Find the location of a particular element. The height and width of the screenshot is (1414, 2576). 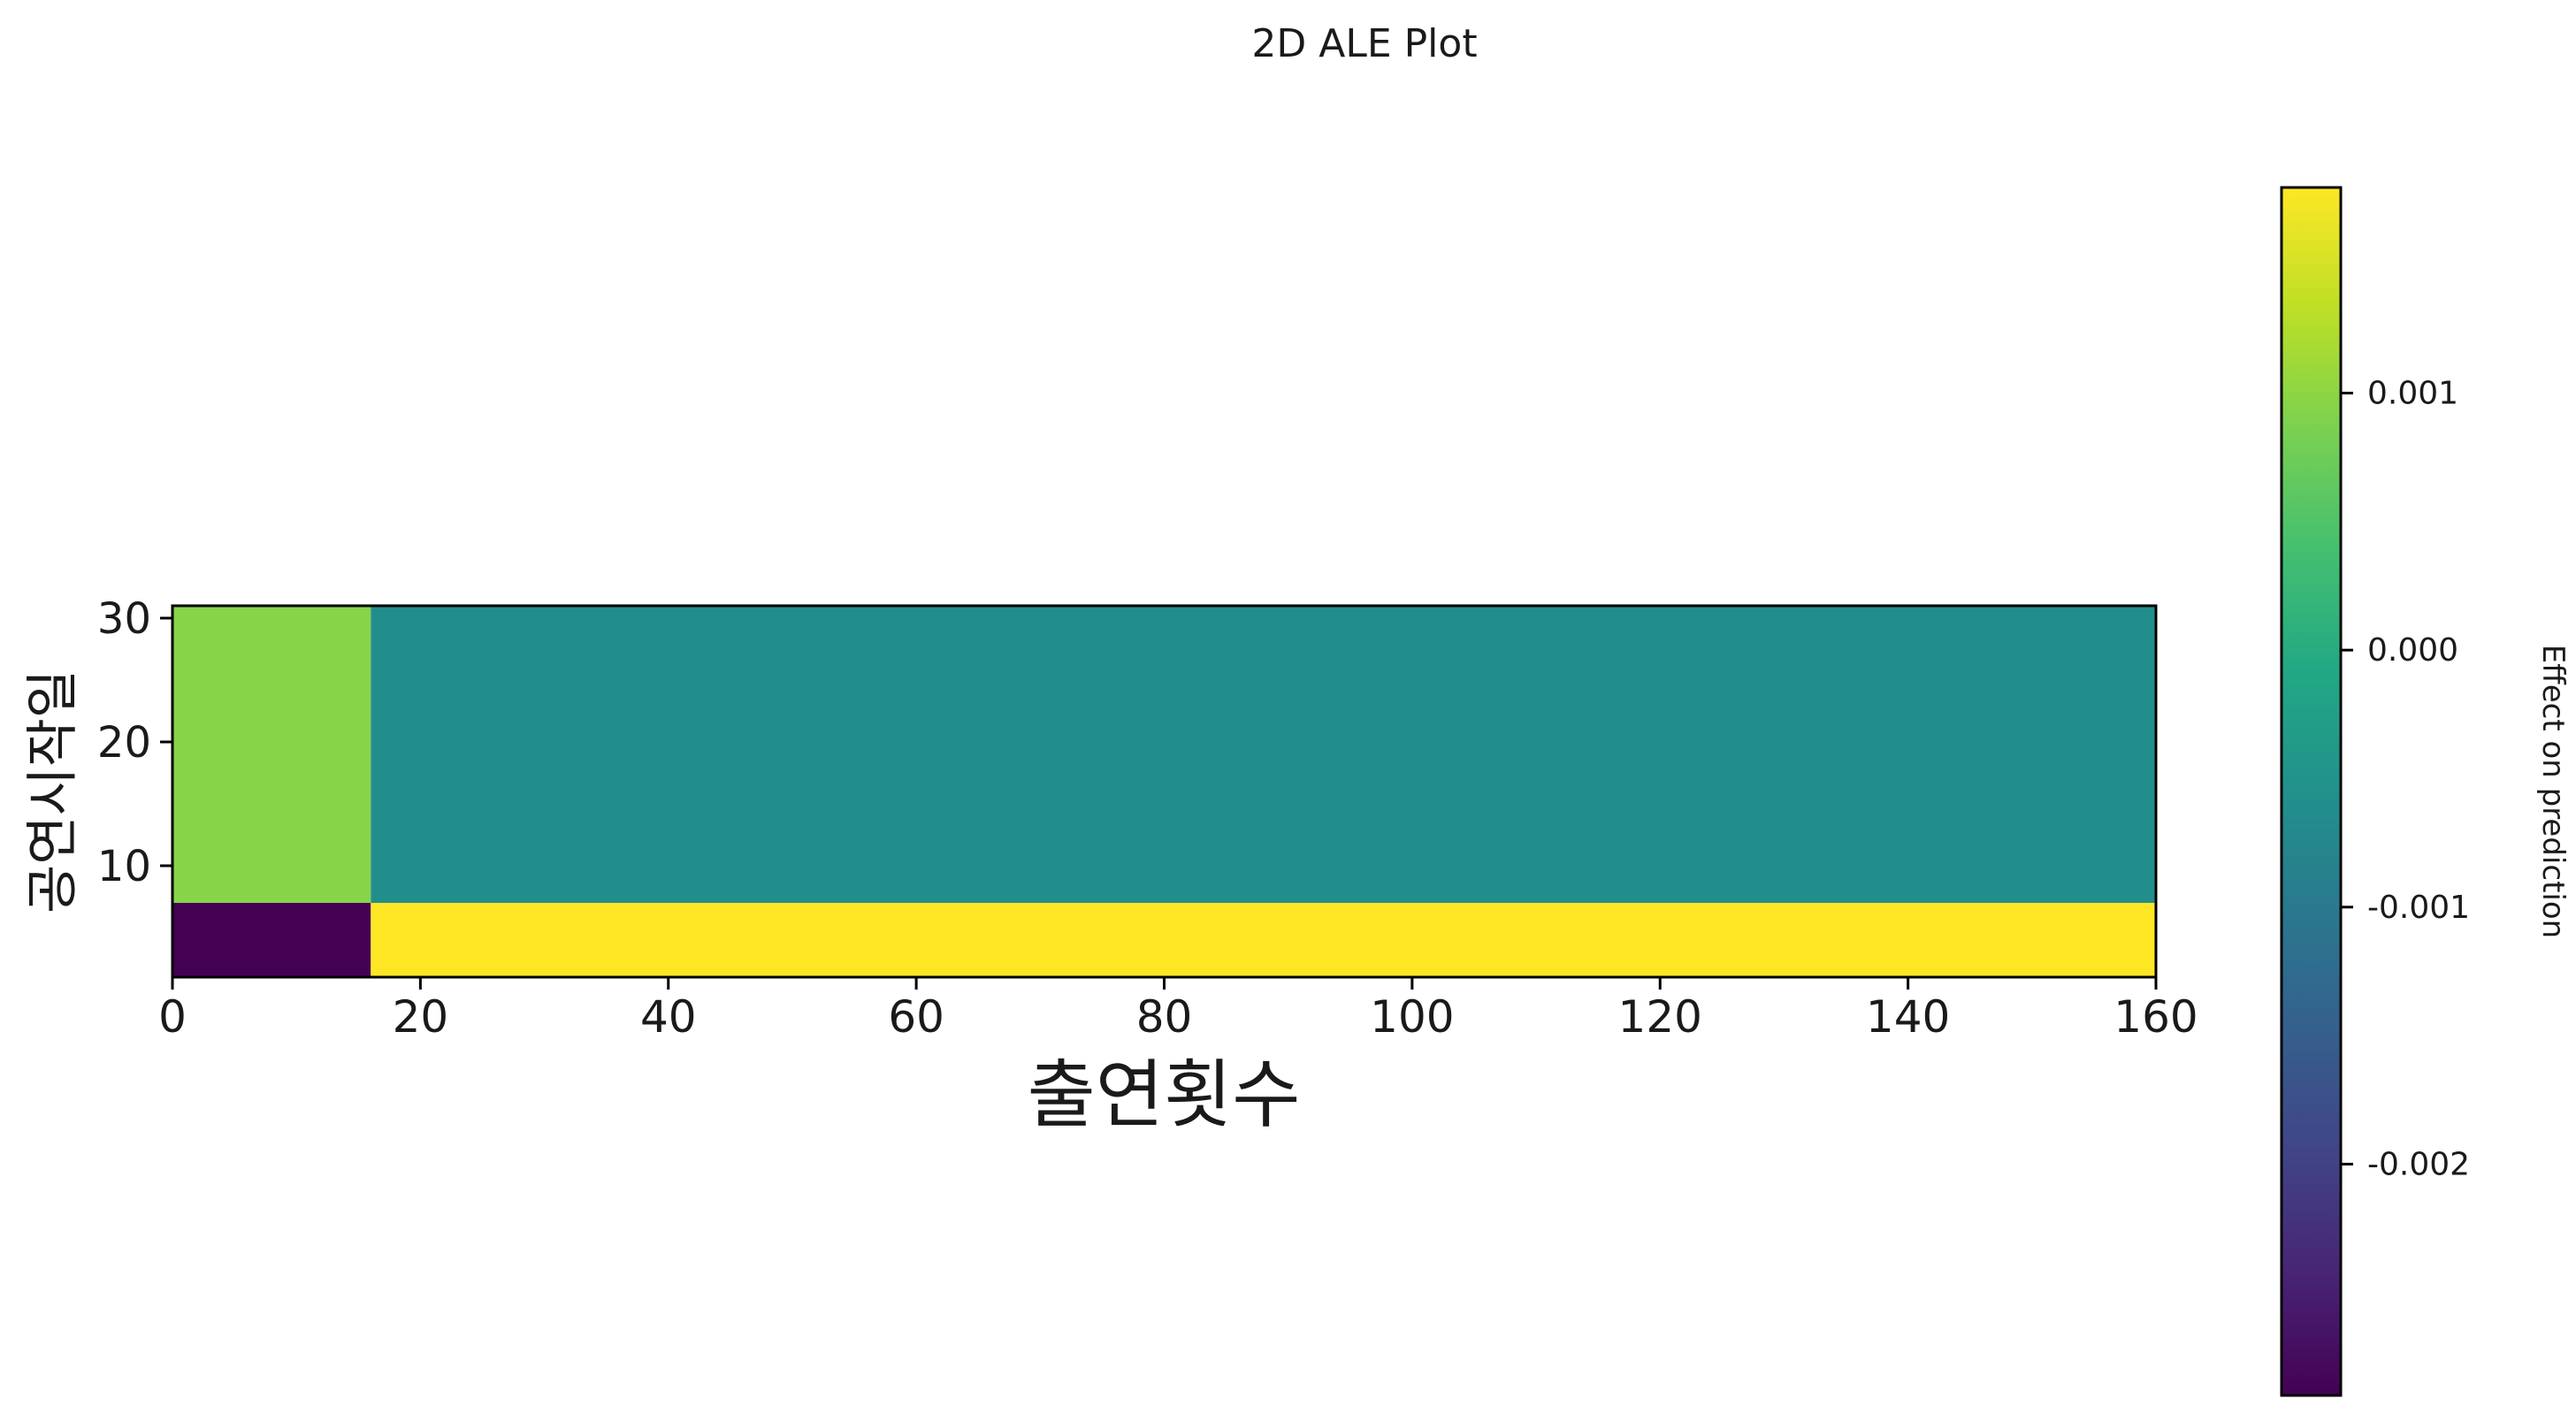

y-tick-label: 20 is located at coordinates (124, 743).